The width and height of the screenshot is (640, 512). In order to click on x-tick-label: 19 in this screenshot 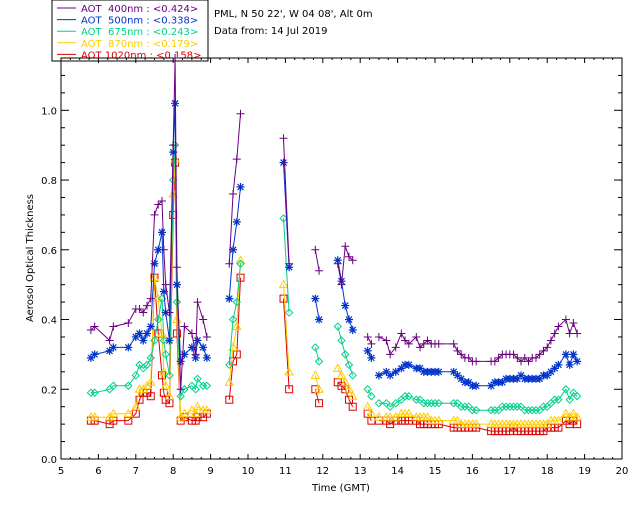, I will do `click(584, 471)`.